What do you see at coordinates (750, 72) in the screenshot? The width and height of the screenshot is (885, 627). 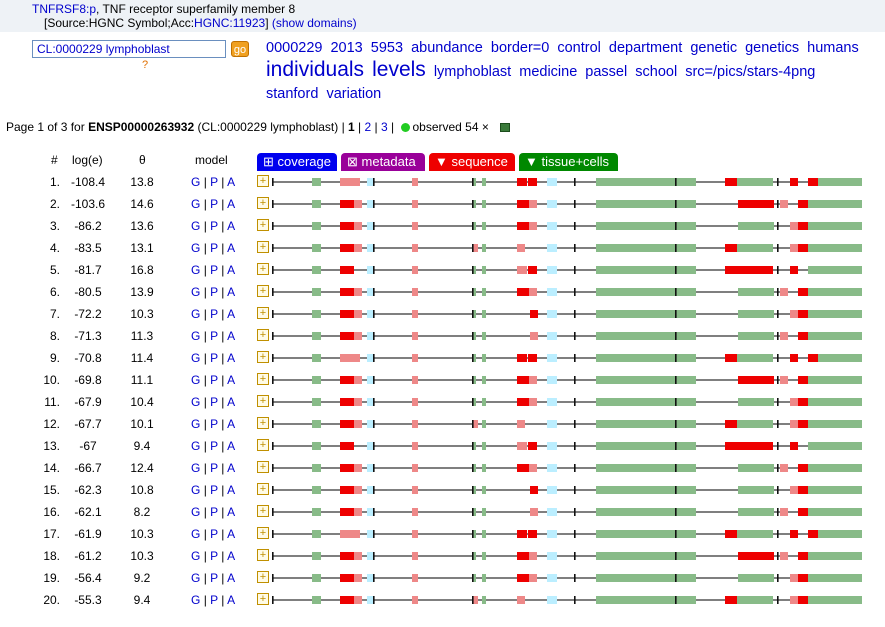 I see `cloud-term: src=/pics/stars-4png` at bounding box center [750, 72].